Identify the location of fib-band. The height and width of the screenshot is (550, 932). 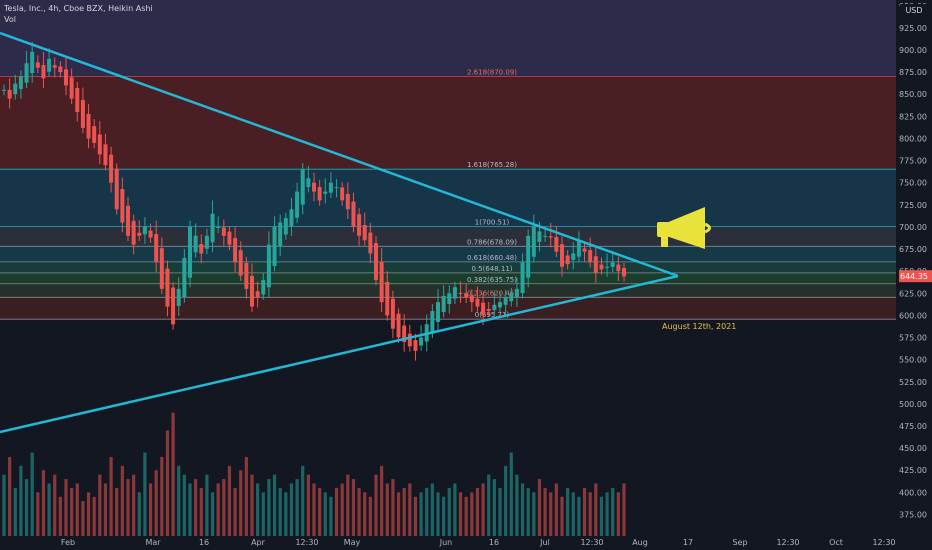
(448, 308).